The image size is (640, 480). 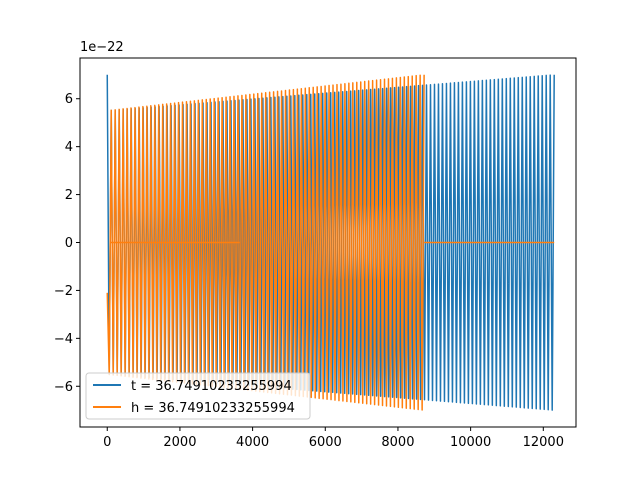 I want to click on x-axis: 0 2000 4000 6000 8000 10000 12000, so click(x=333, y=438).